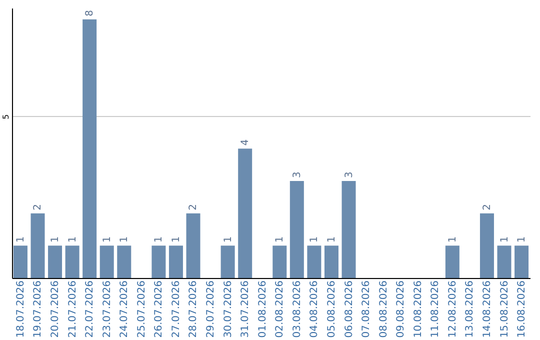  What do you see at coordinates (72, 309) in the screenshot?
I see `x-tick-label: 21.07.2026` at bounding box center [72, 309].